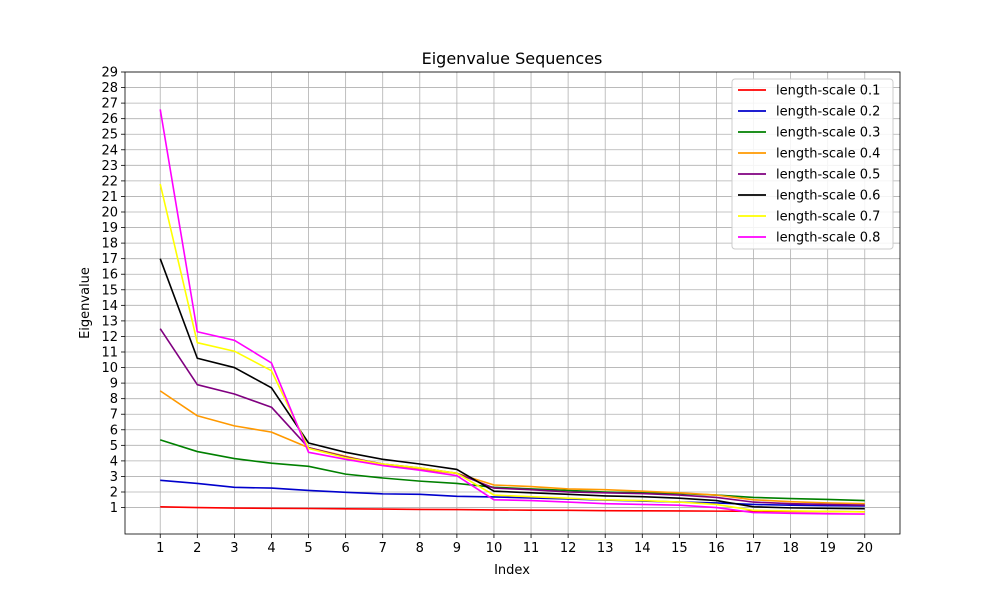 The width and height of the screenshot is (1000, 600). Describe the element at coordinates (109, 275) in the screenshot. I see `y-tick-label: 16` at that location.